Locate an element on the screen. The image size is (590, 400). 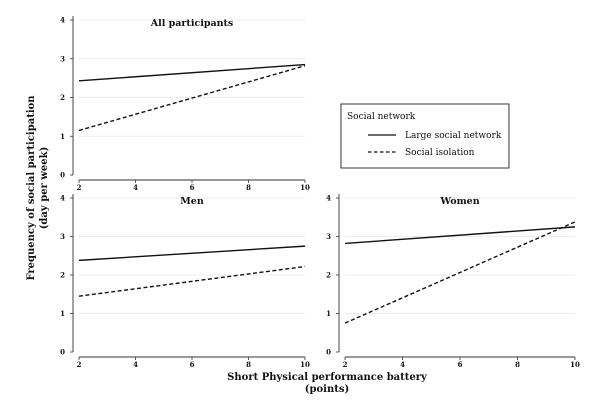
panel-title: Men is located at coordinates (192, 201).